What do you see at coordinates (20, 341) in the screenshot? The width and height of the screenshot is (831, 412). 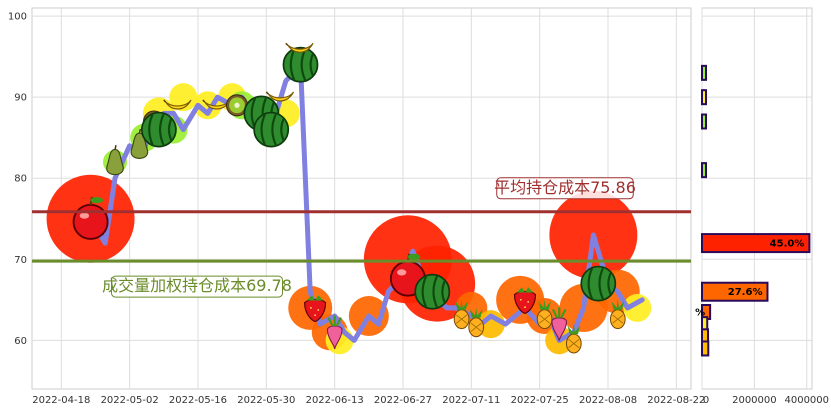 I see `y-tick-label: 60` at bounding box center [20, 341].